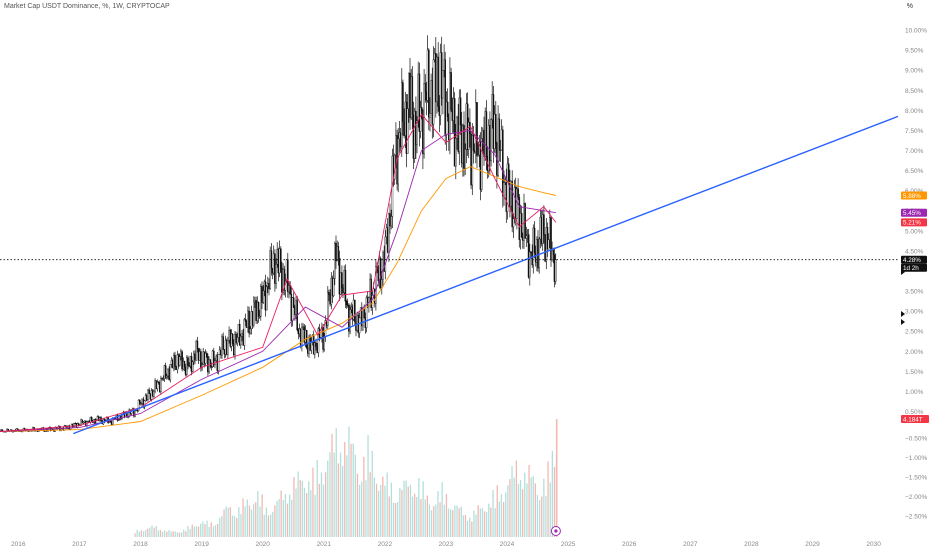 This screenshot has width=932, height=550. What do you see at coordinates (915, 307) in the screenshot?
I see `price-badges: 5.88% 5.45% 5.21% 4.28%1d 2h 4.184T` at bounding box center [915, 307].